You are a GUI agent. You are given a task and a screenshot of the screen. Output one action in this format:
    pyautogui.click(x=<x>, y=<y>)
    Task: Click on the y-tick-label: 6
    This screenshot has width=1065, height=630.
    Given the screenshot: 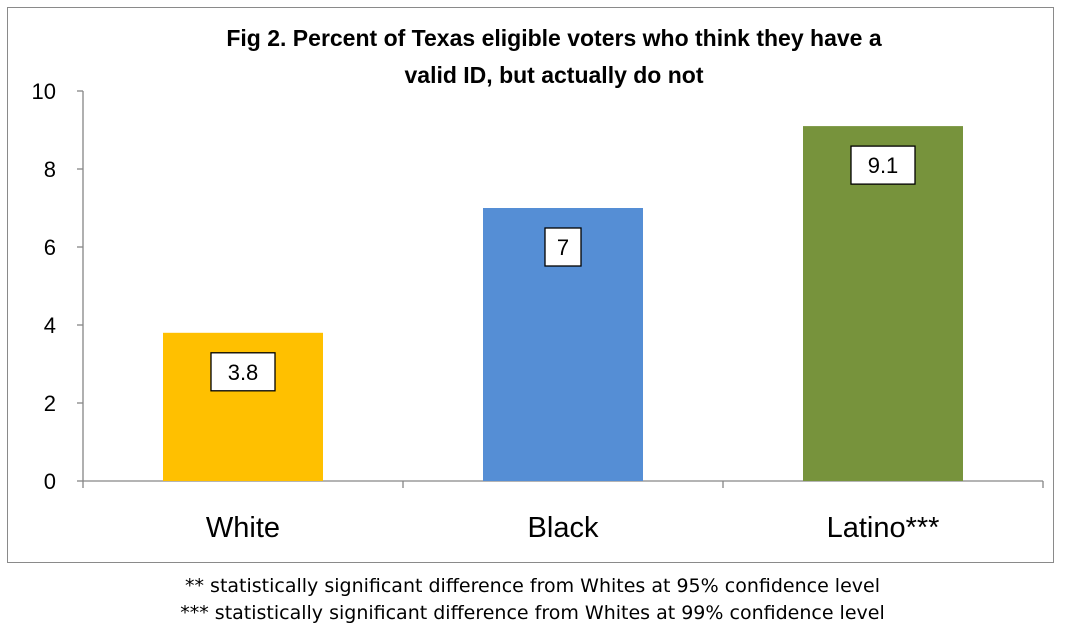 What is the action you would take?
    pyautogui.click(x=50, y=247)
    